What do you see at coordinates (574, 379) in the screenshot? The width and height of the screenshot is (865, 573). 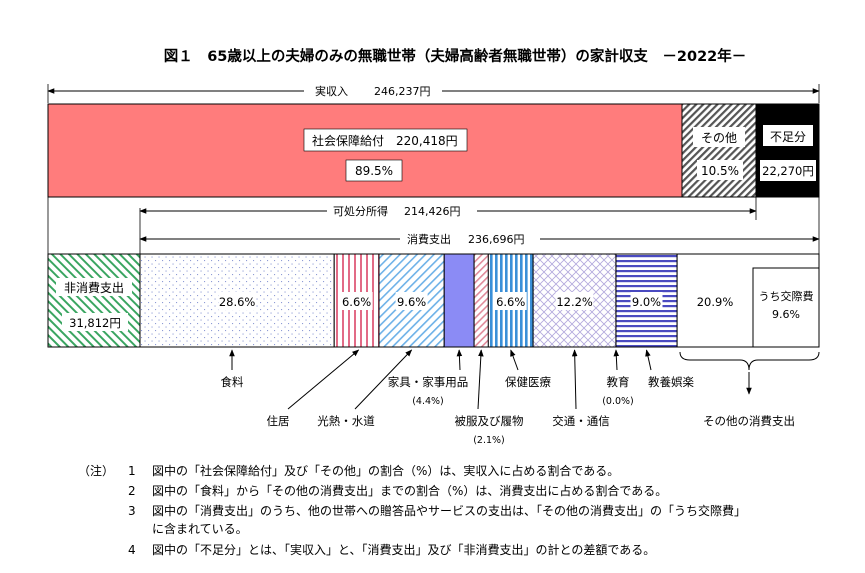 I see `pointer-transport` at bounding box center [574, 379].